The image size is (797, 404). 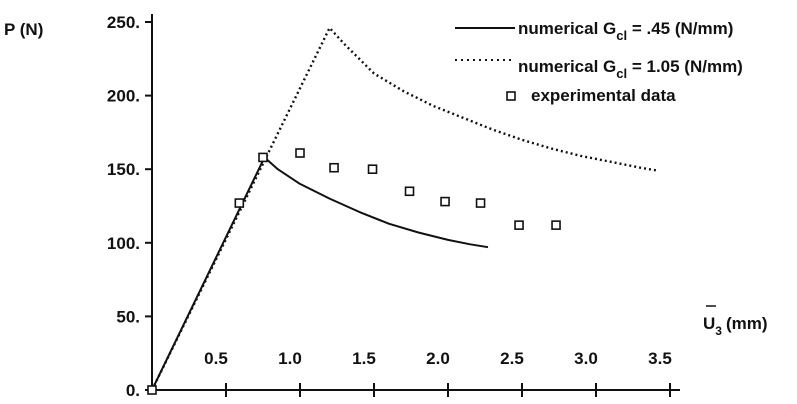 I want to click on legend-swatch-marker, so click(x=511, y=96).